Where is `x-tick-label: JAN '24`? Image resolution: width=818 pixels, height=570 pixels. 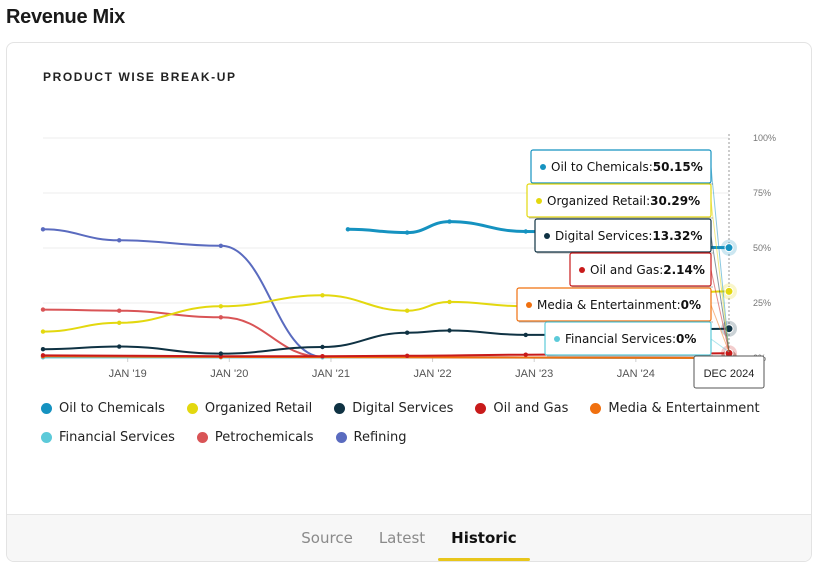 x-tick-label: JAN '24 is located at coordinates (636, 374).